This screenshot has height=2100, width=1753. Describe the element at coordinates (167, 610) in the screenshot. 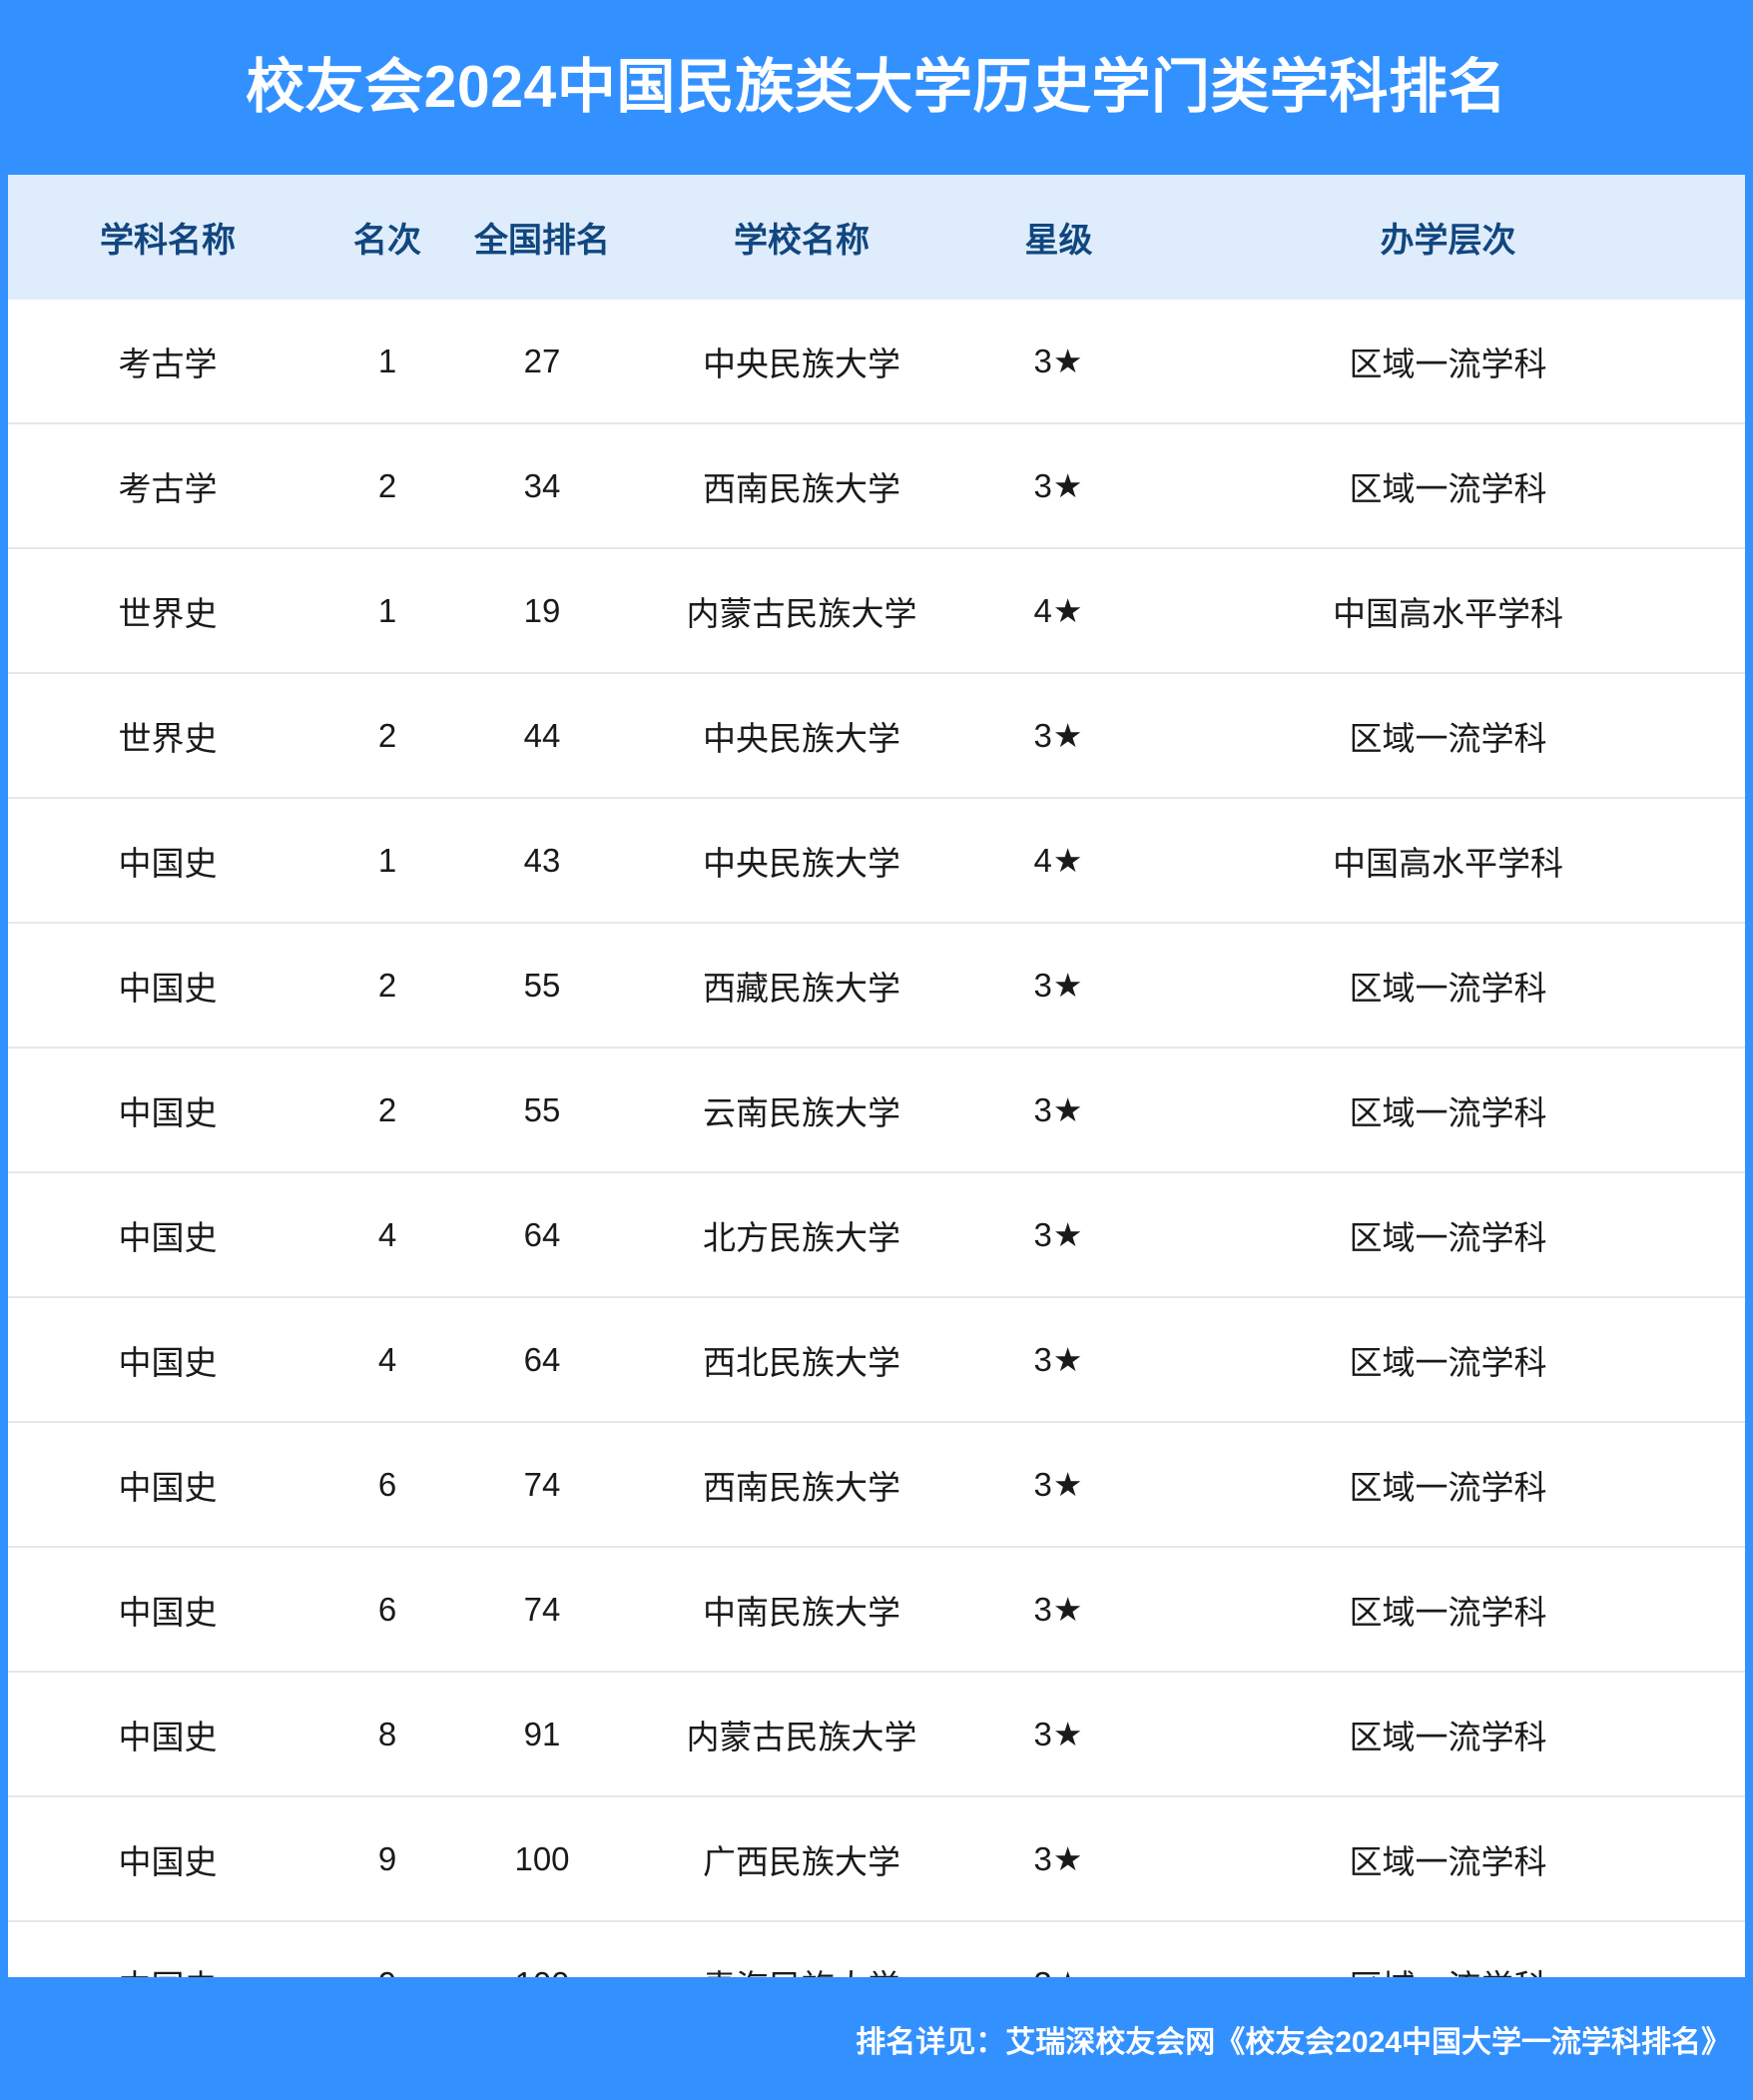

I see `cell-subject: 世界史` at that location.